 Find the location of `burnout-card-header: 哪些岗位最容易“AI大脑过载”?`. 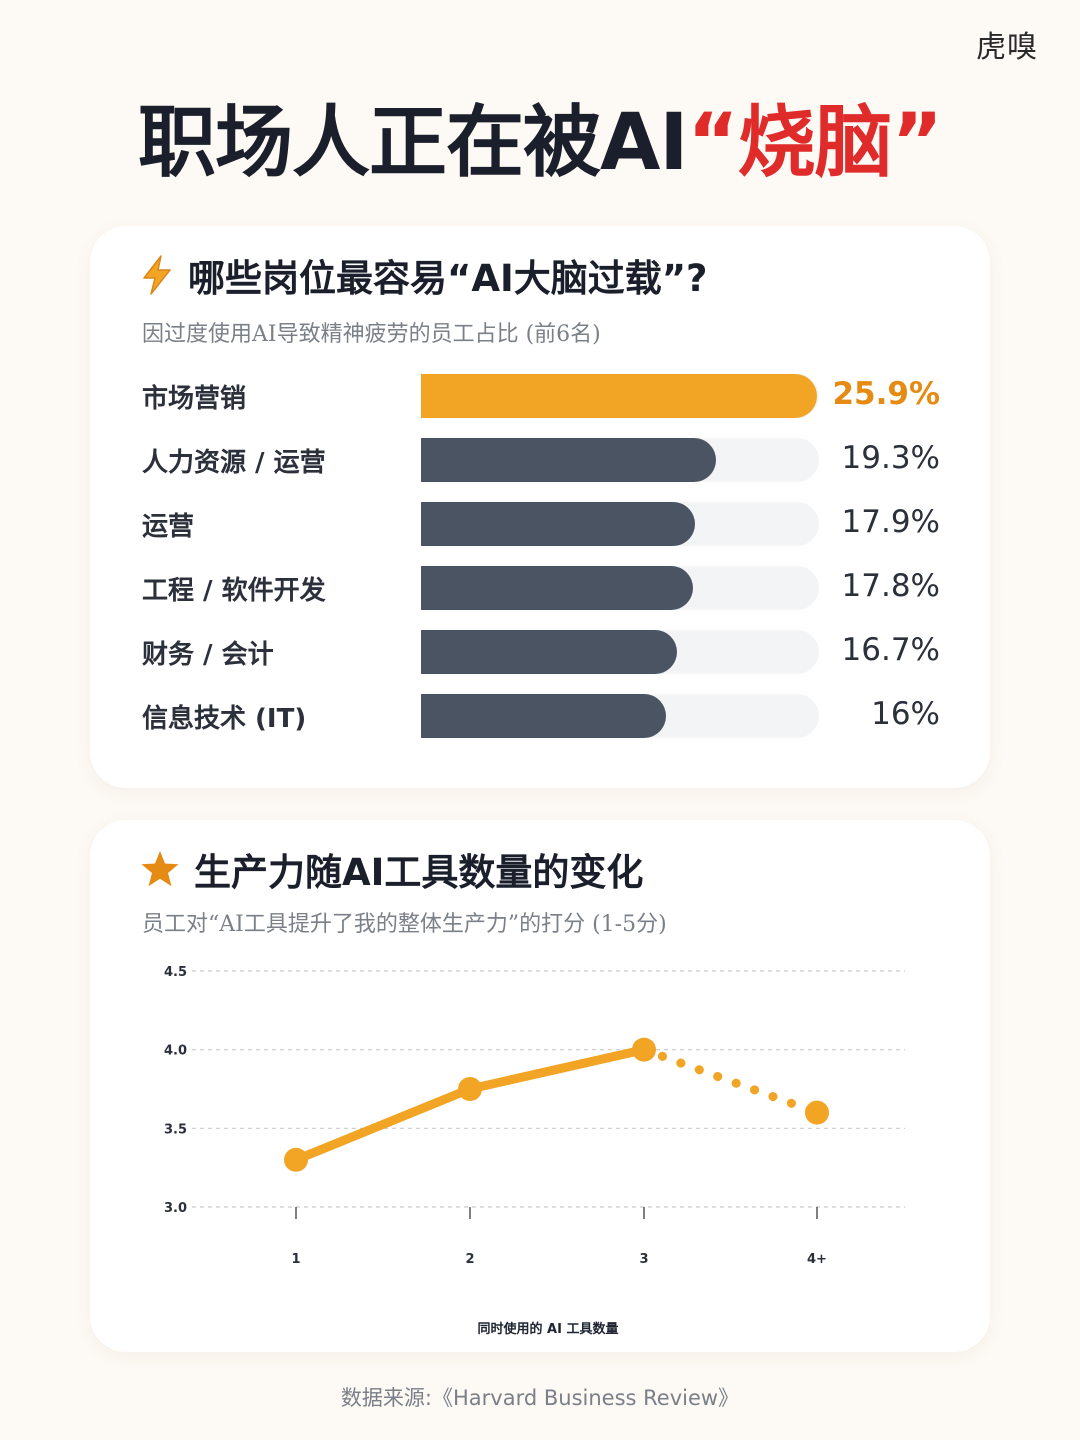

burnout-card-header: 哪些岗位最容易“AI大脑过载”? is located at coordinates (424, 275).